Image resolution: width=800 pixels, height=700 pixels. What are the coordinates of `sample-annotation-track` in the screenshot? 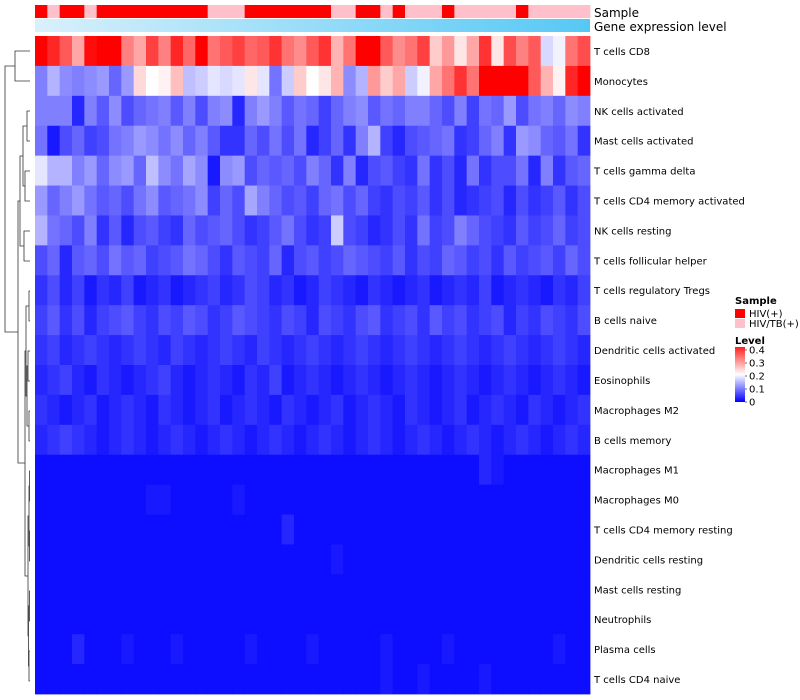 It's located at (313, 11).